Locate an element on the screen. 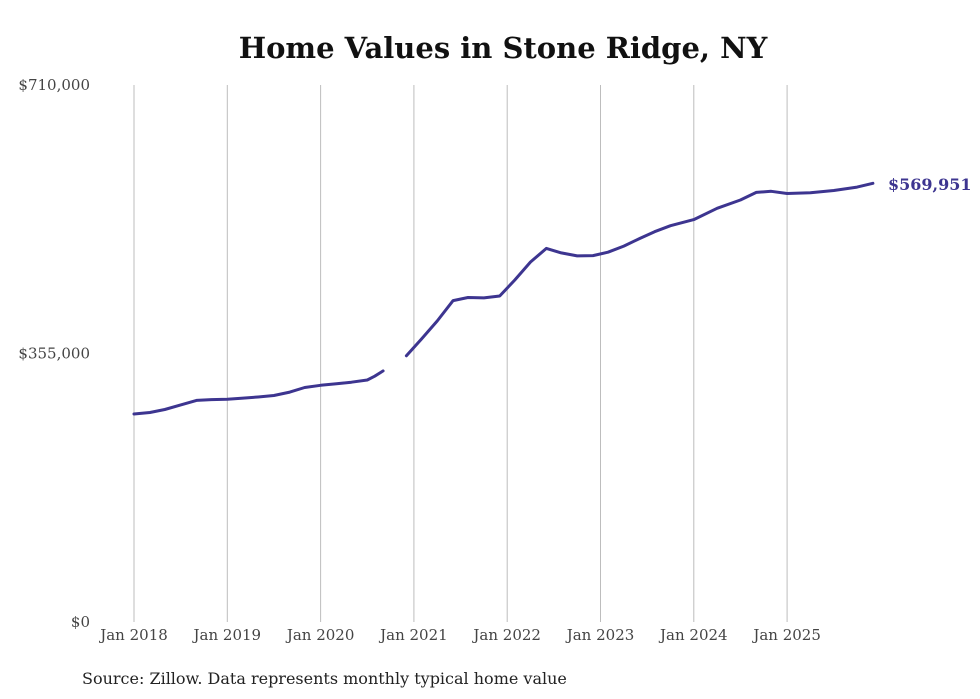 The image size is (980, 699). y-tick-label: $355,000 is located at coordinates (54, 354).